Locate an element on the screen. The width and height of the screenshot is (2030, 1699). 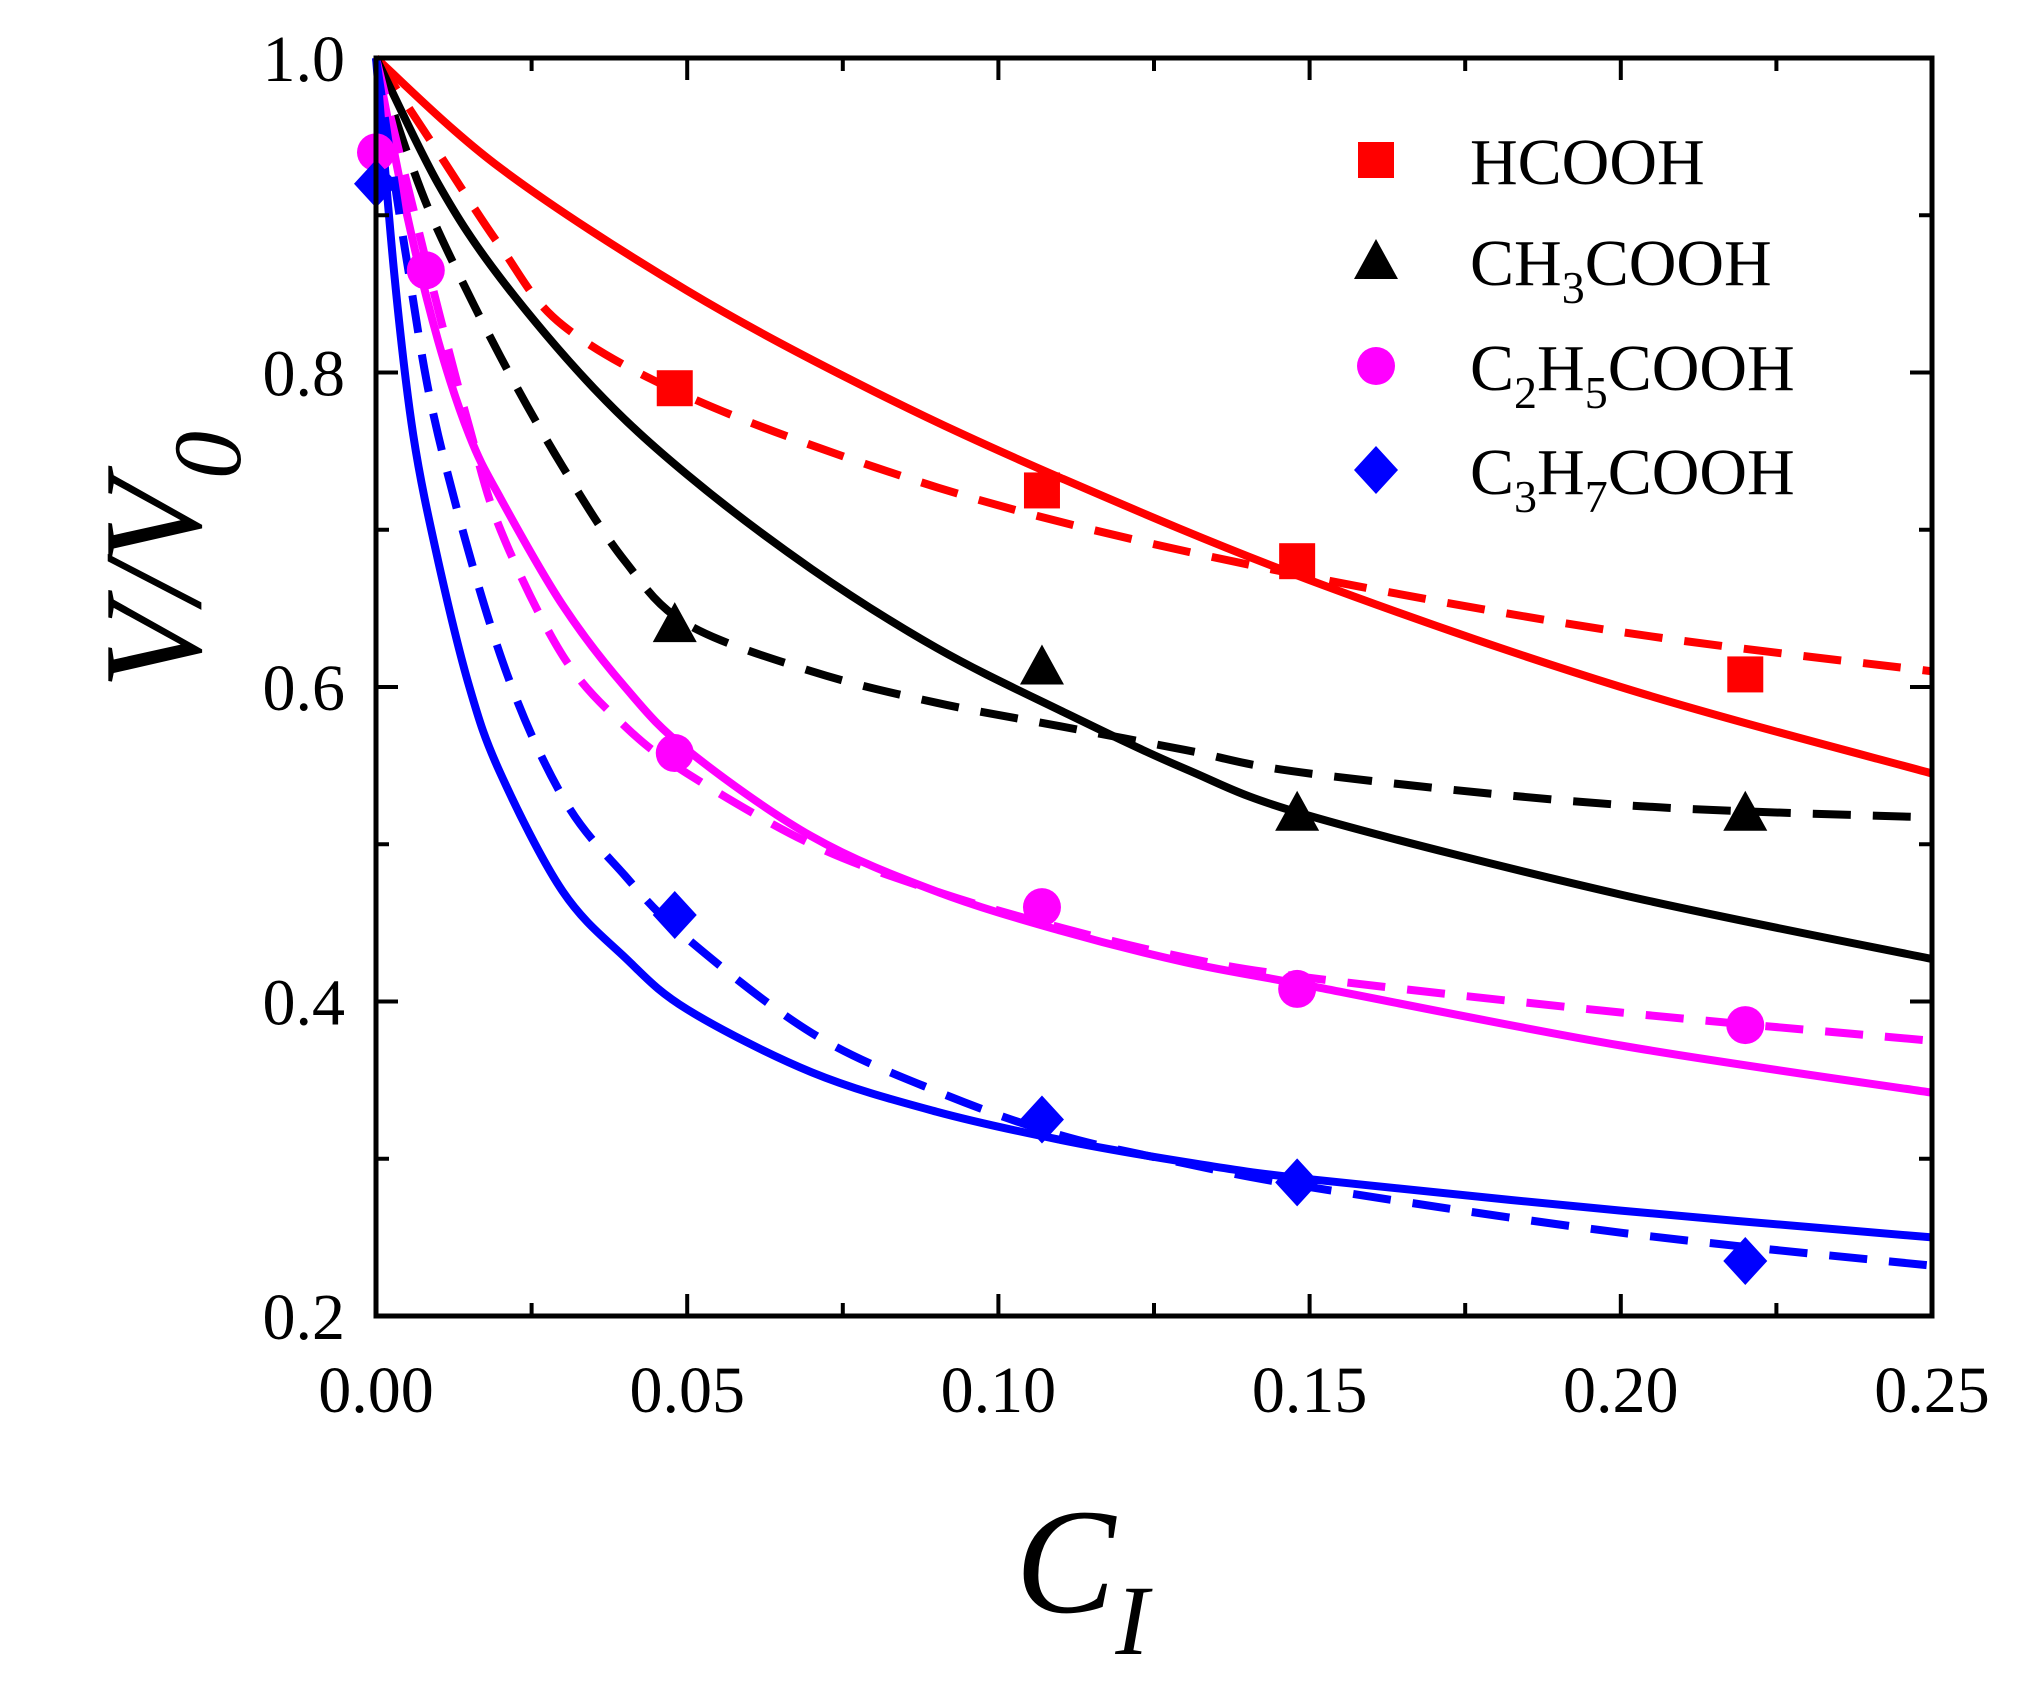
y-tick-label: 0.8 is located at coordinates (304, 374).